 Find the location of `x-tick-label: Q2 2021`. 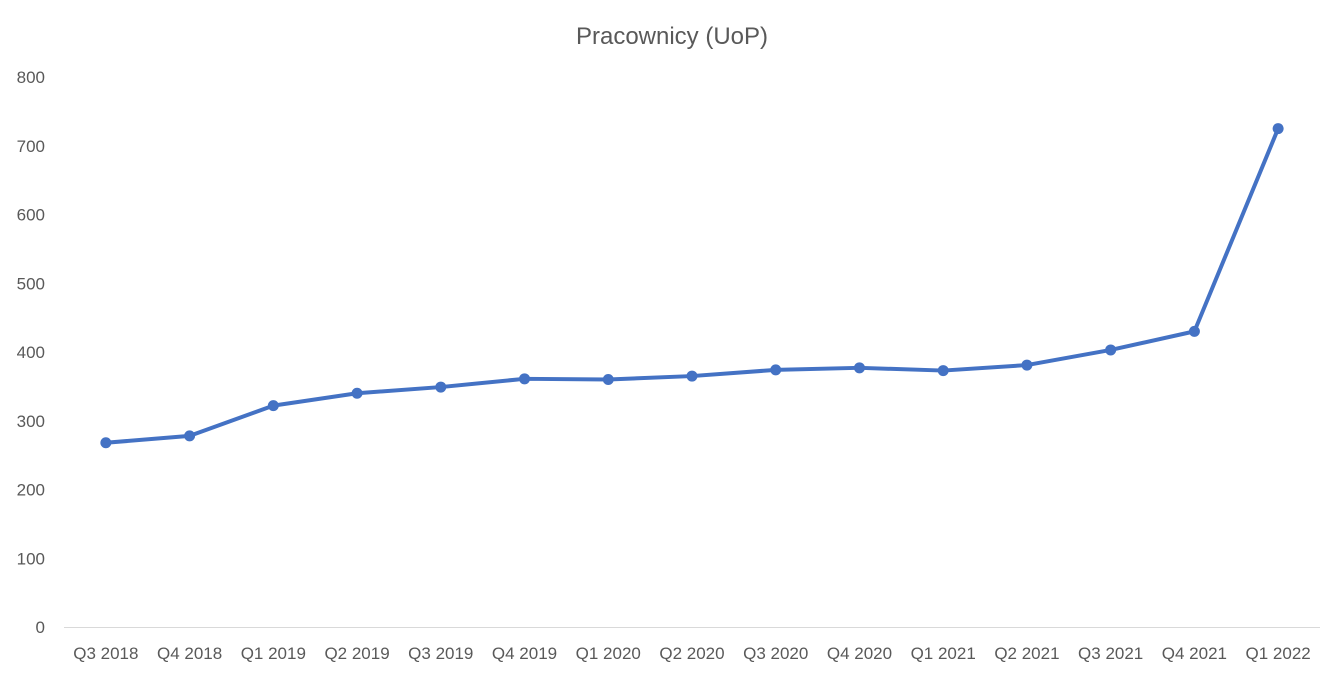

x-tick-label: Q2 2021 is located at coordinates (1026, 653).